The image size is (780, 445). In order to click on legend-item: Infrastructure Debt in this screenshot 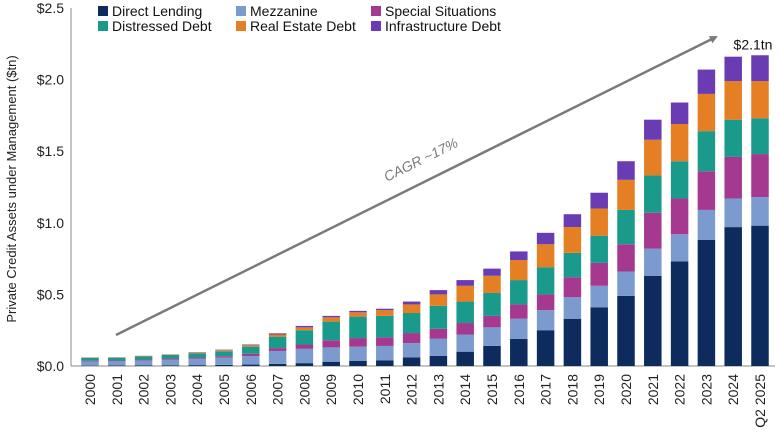, I will do `click(436, 26)`.